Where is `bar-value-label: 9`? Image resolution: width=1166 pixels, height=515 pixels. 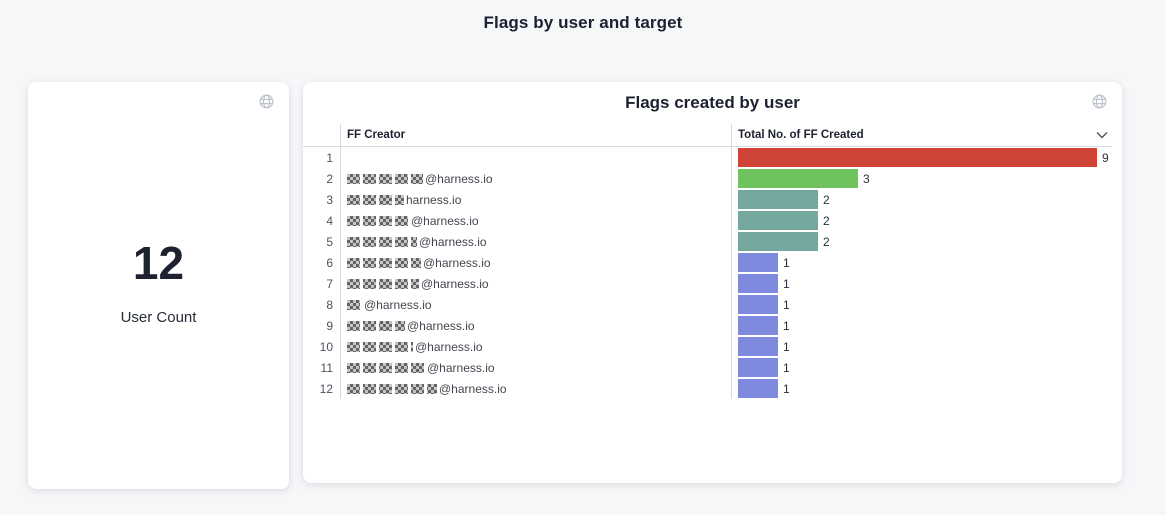
bar-value-label: 9 is located at coordinates (1105, 157).